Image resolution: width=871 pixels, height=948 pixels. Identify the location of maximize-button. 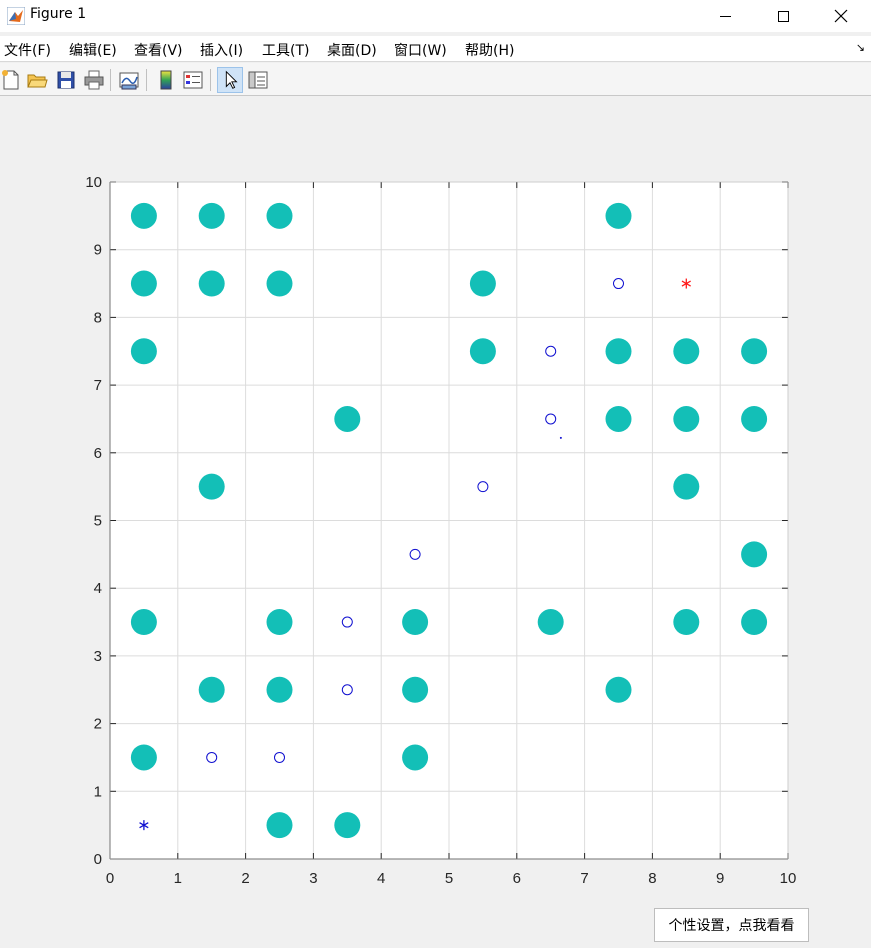
(783, 16).